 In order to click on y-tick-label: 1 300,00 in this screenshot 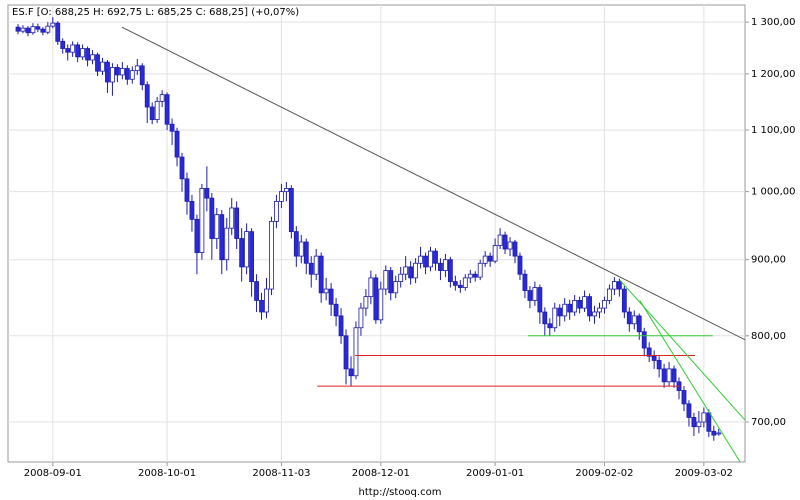, I will do `click(773, 22)`.